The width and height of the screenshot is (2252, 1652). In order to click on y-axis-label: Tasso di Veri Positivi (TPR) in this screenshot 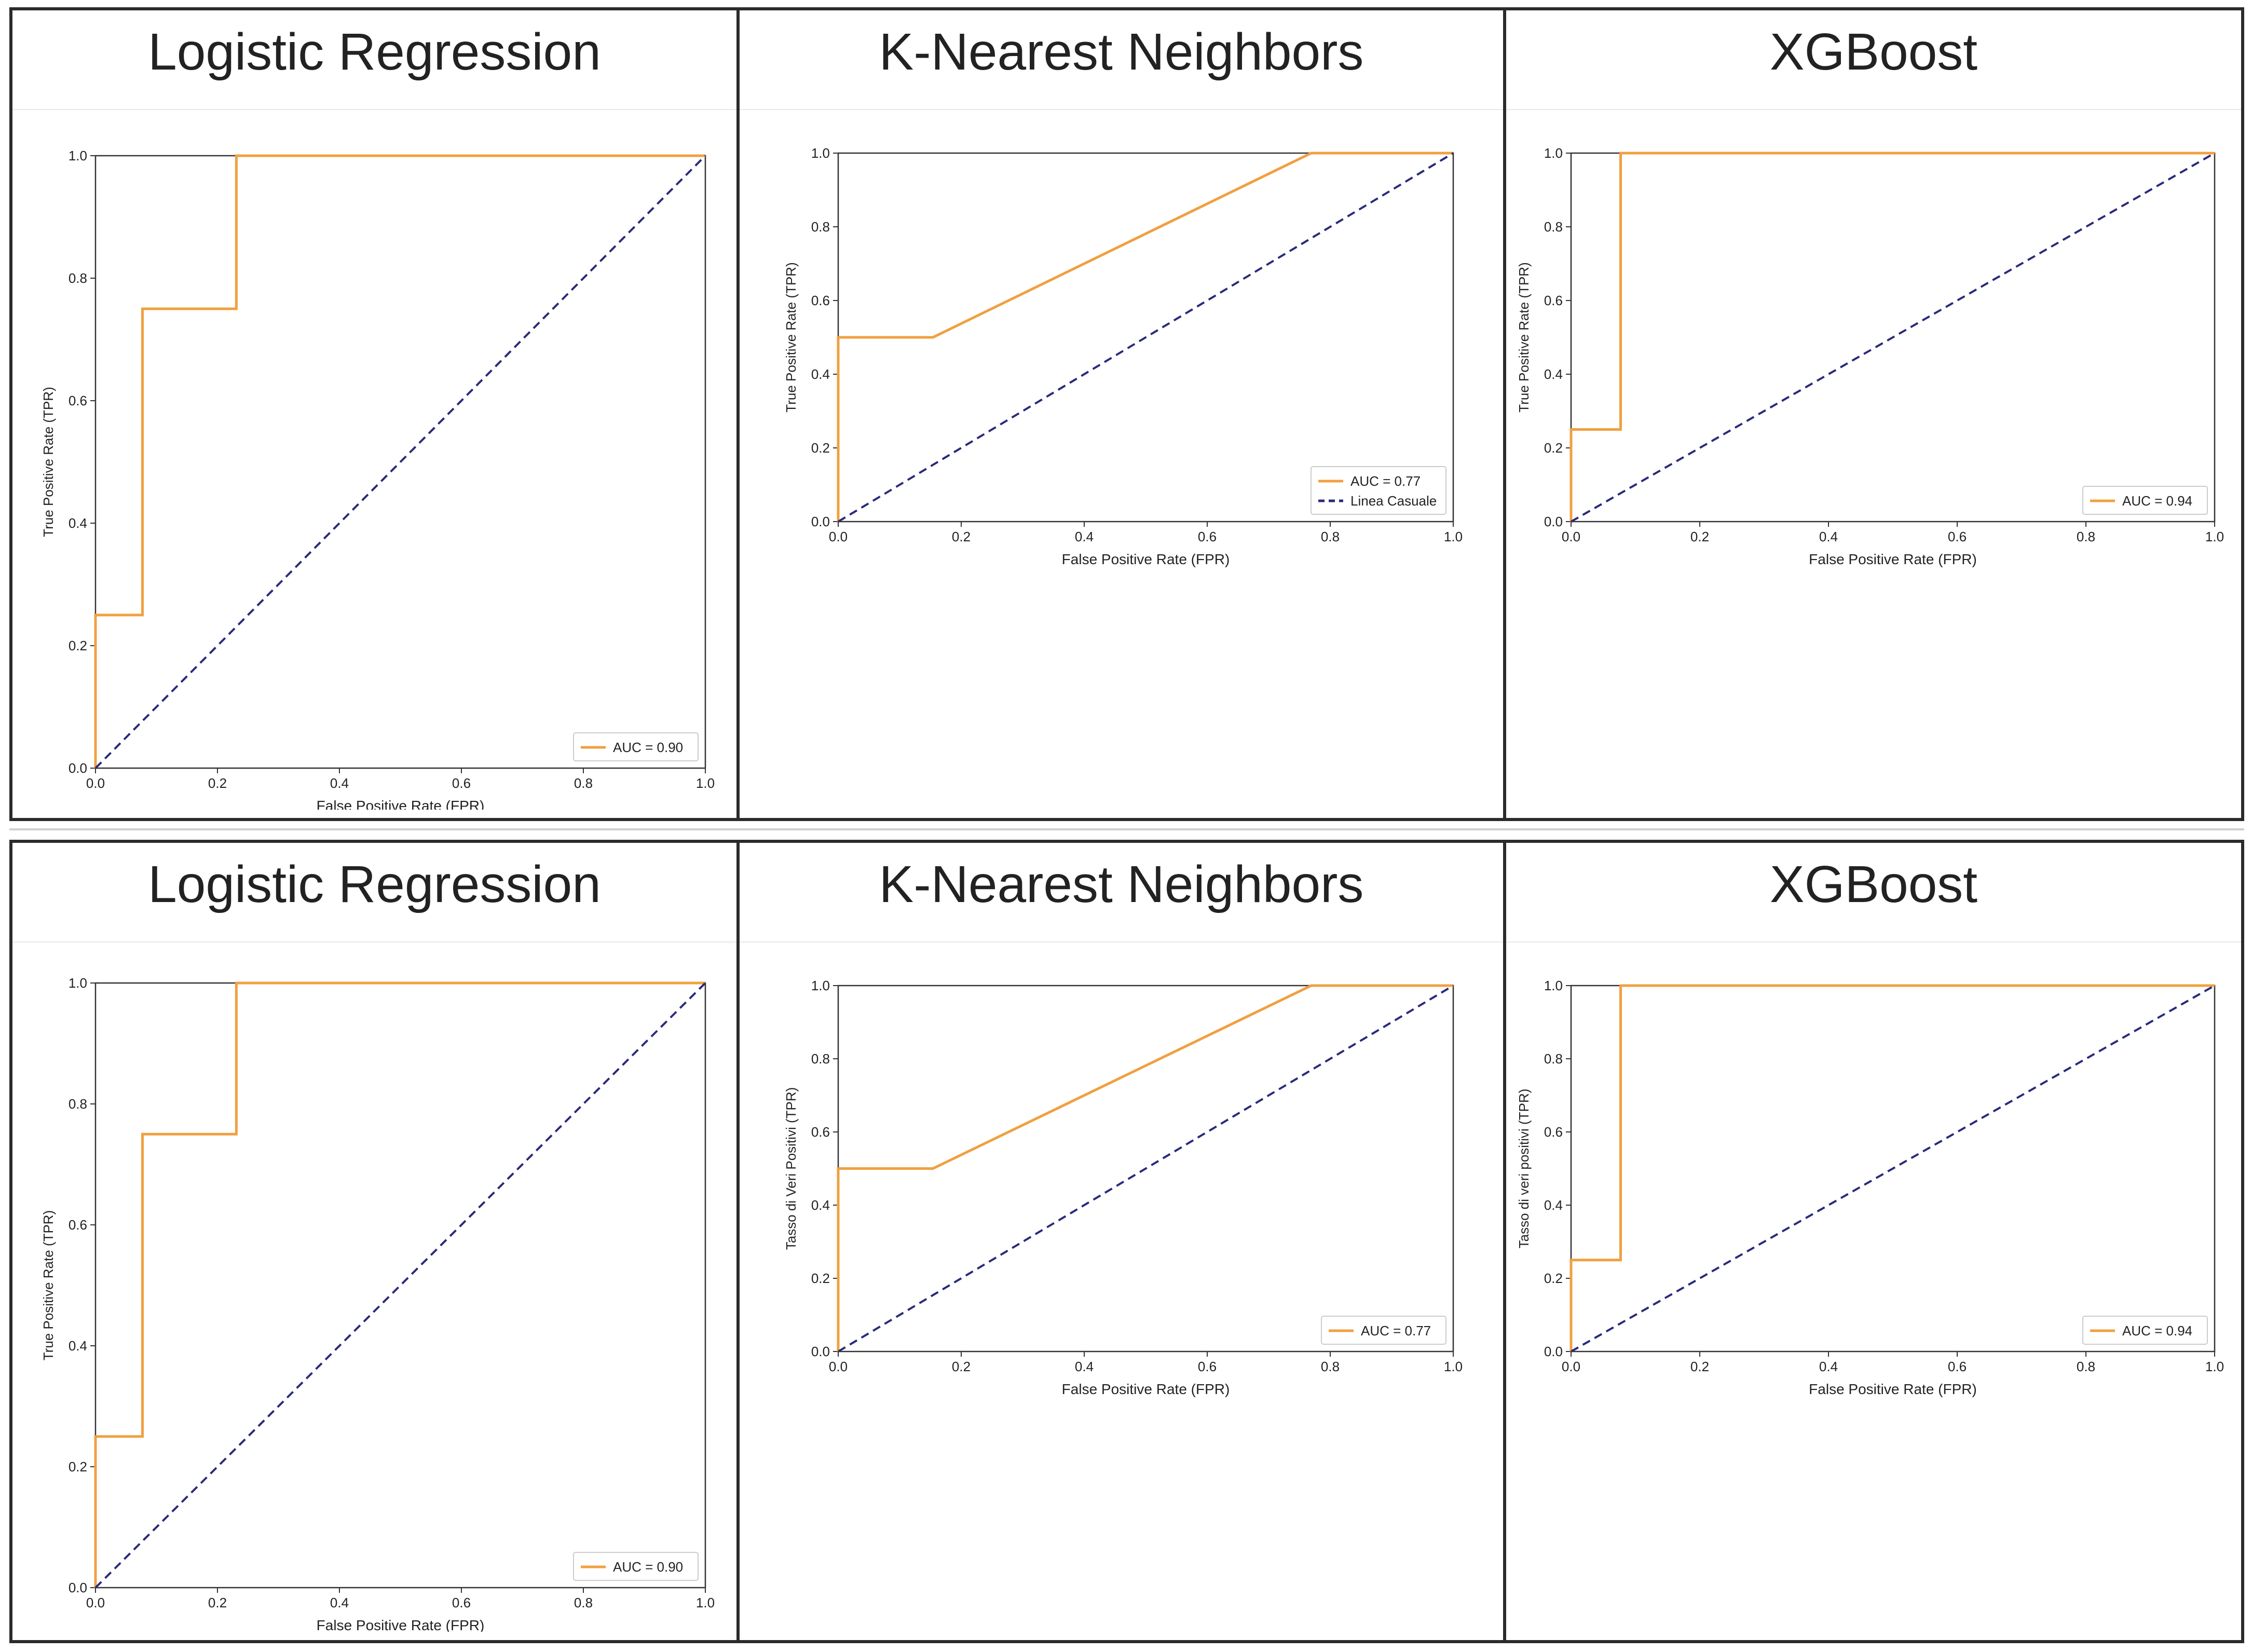, I will do `click(791, 1168)`.